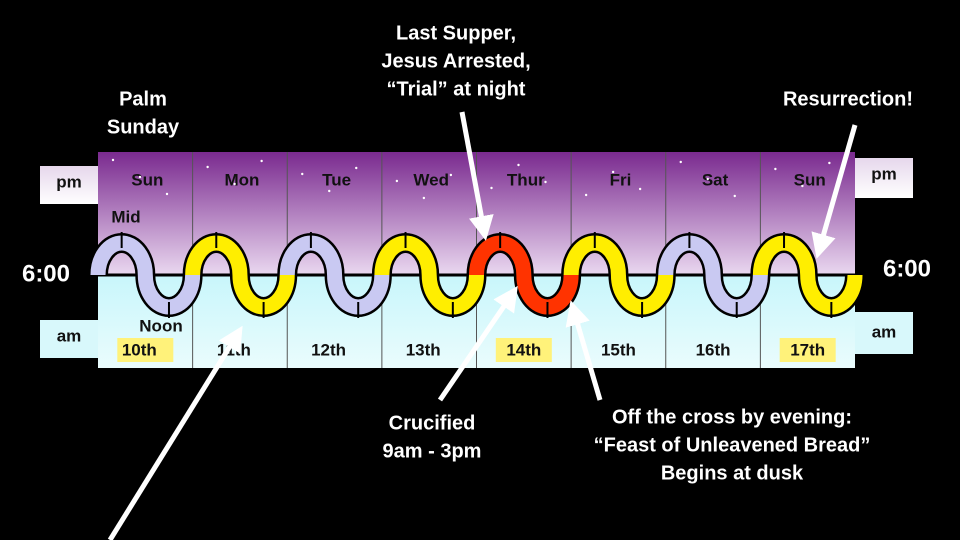 This screenshot has height=540, width=960. What do you see at coordinates (848, 99) in the screenshot?
I see `resurrection-label: Resurrection!` at bounding box center [848, 99].